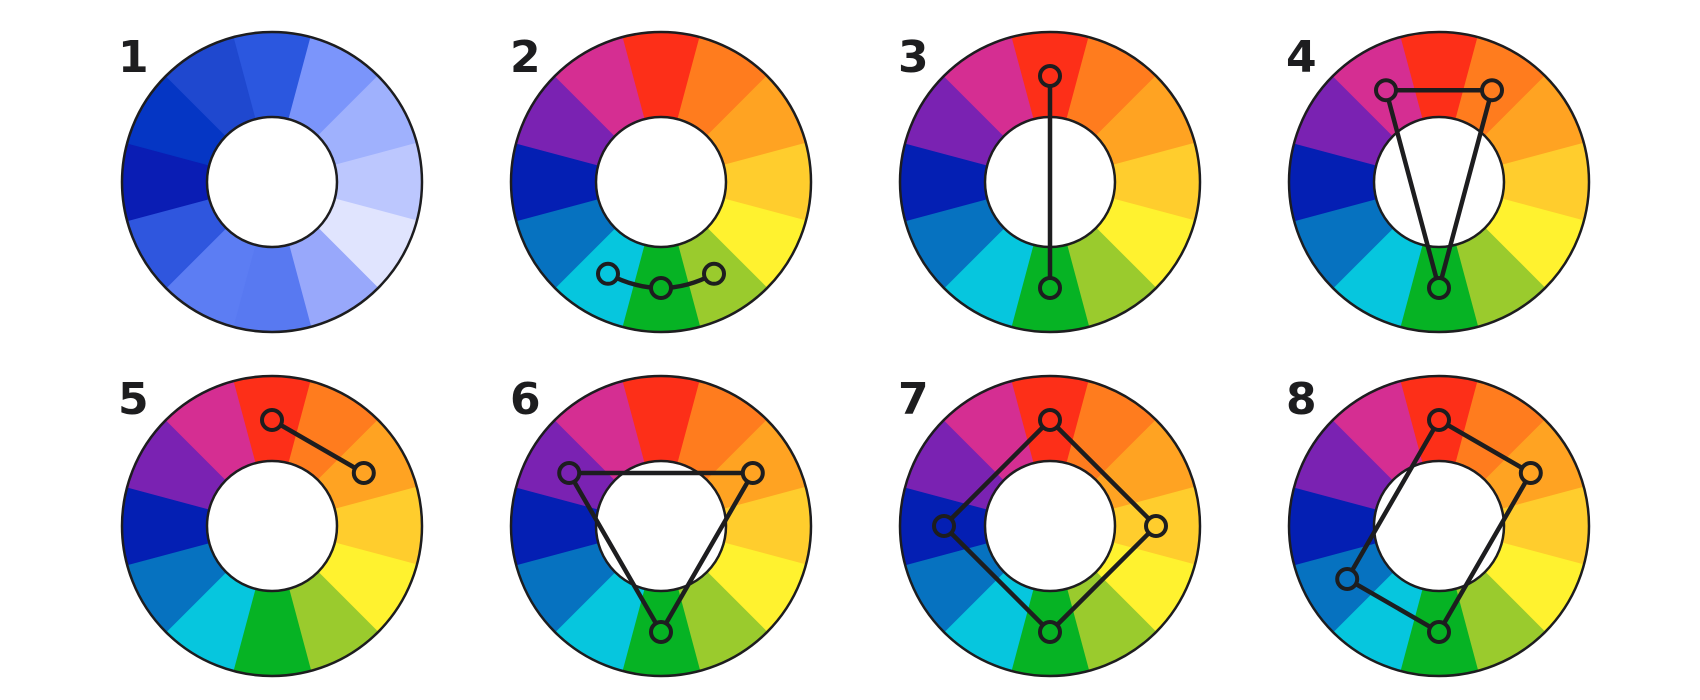 The width and height of the screenshot is (1700, 700). Describe the element at coordinates (1386, 90) in the screenshot. I see `color-marker-magenta` at that location.